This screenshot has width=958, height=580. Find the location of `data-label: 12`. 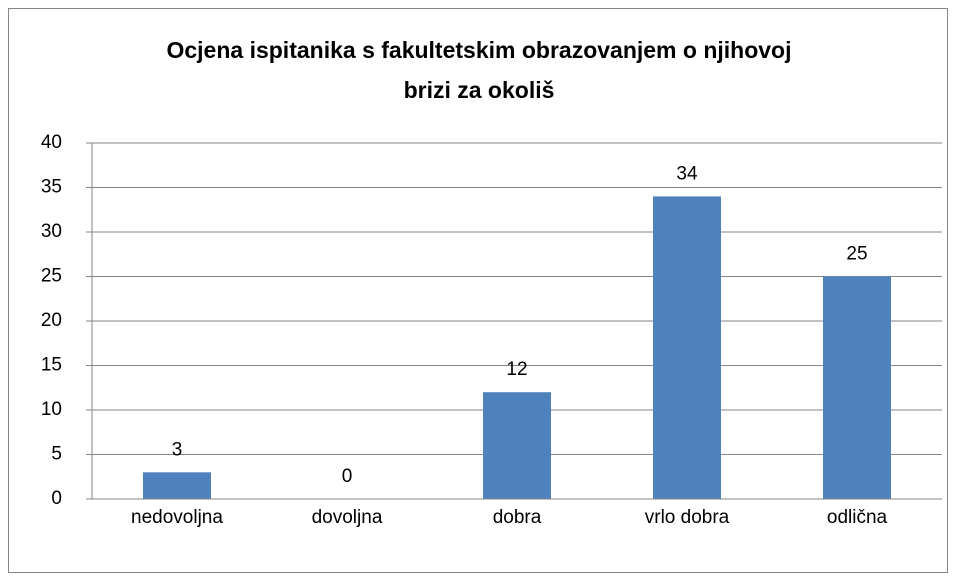

data-label: 12 is located at coordinates (516, 369).